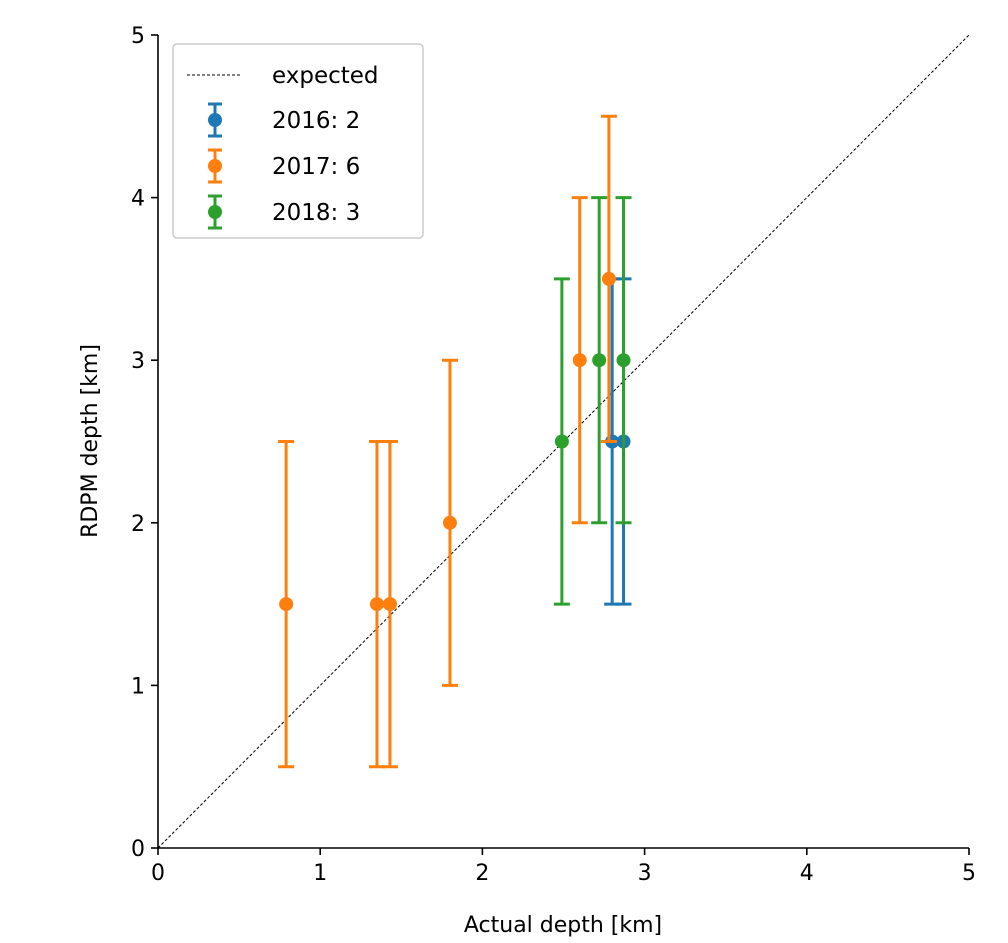 Image resolution: width=1008 pixels, height=943 pixels. What do you see at coordinates (138, 361) in the screenshot?
I see `y-tick-label: 3` at bounding box center [138, 361].